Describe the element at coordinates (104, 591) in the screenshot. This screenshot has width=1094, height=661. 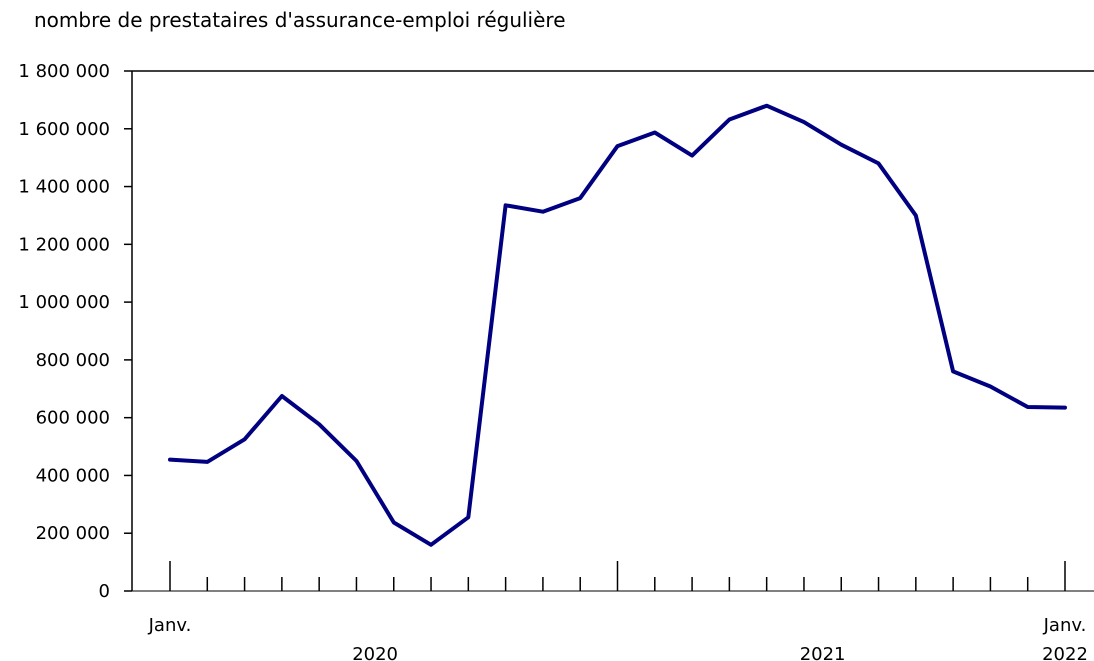
I see `y-tick-label: 0` at that location.